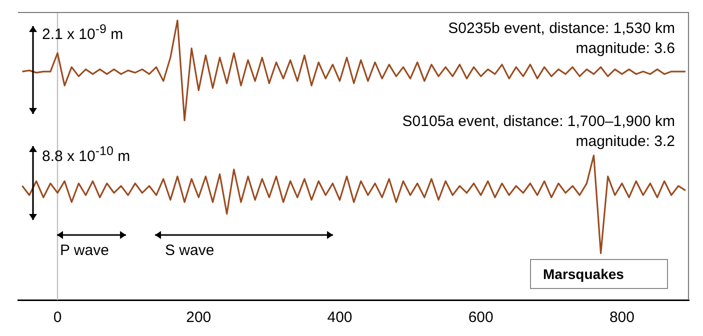 The width and height of the screenshot is (703, 336). Describe the element at coordinates (583, 274) in the screenshot. I see `annotation: Marsquakes` at that location.